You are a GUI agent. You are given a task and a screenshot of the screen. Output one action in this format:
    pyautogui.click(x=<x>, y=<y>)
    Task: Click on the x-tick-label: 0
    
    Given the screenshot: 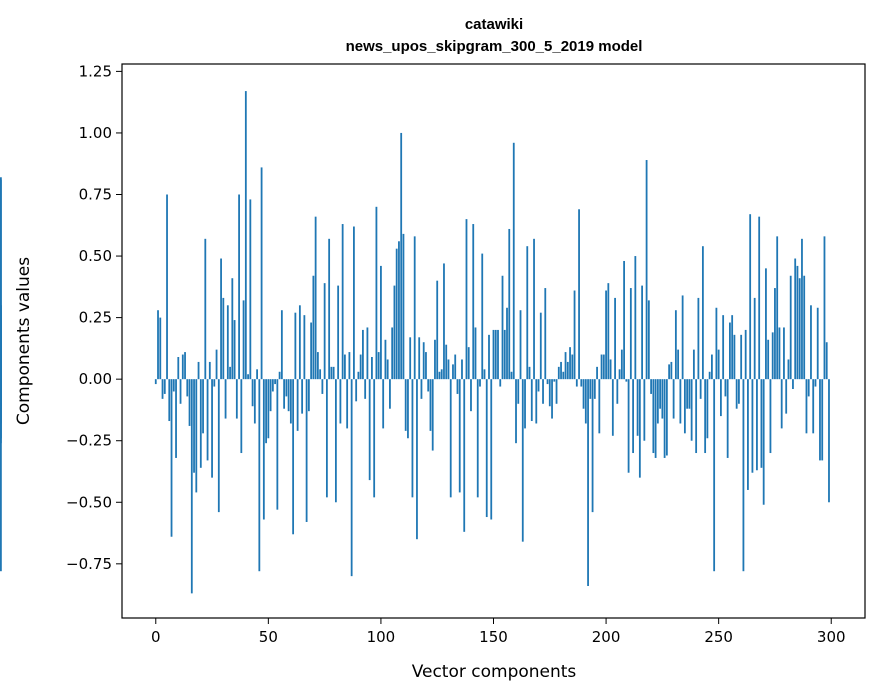 What is the action you would take?
    pyautogui.click(x=156, y=637)
    